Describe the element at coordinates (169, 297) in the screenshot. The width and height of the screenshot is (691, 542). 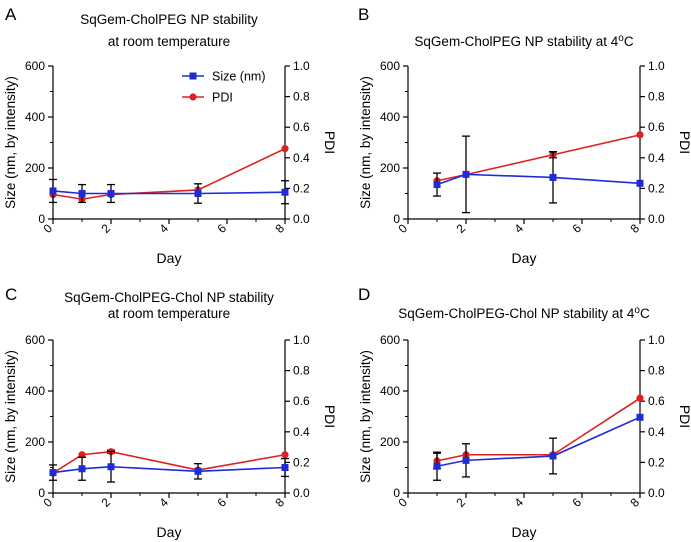
I see `chart-title-line: SqGem-CholPEG-Chol NP stability` at that location.